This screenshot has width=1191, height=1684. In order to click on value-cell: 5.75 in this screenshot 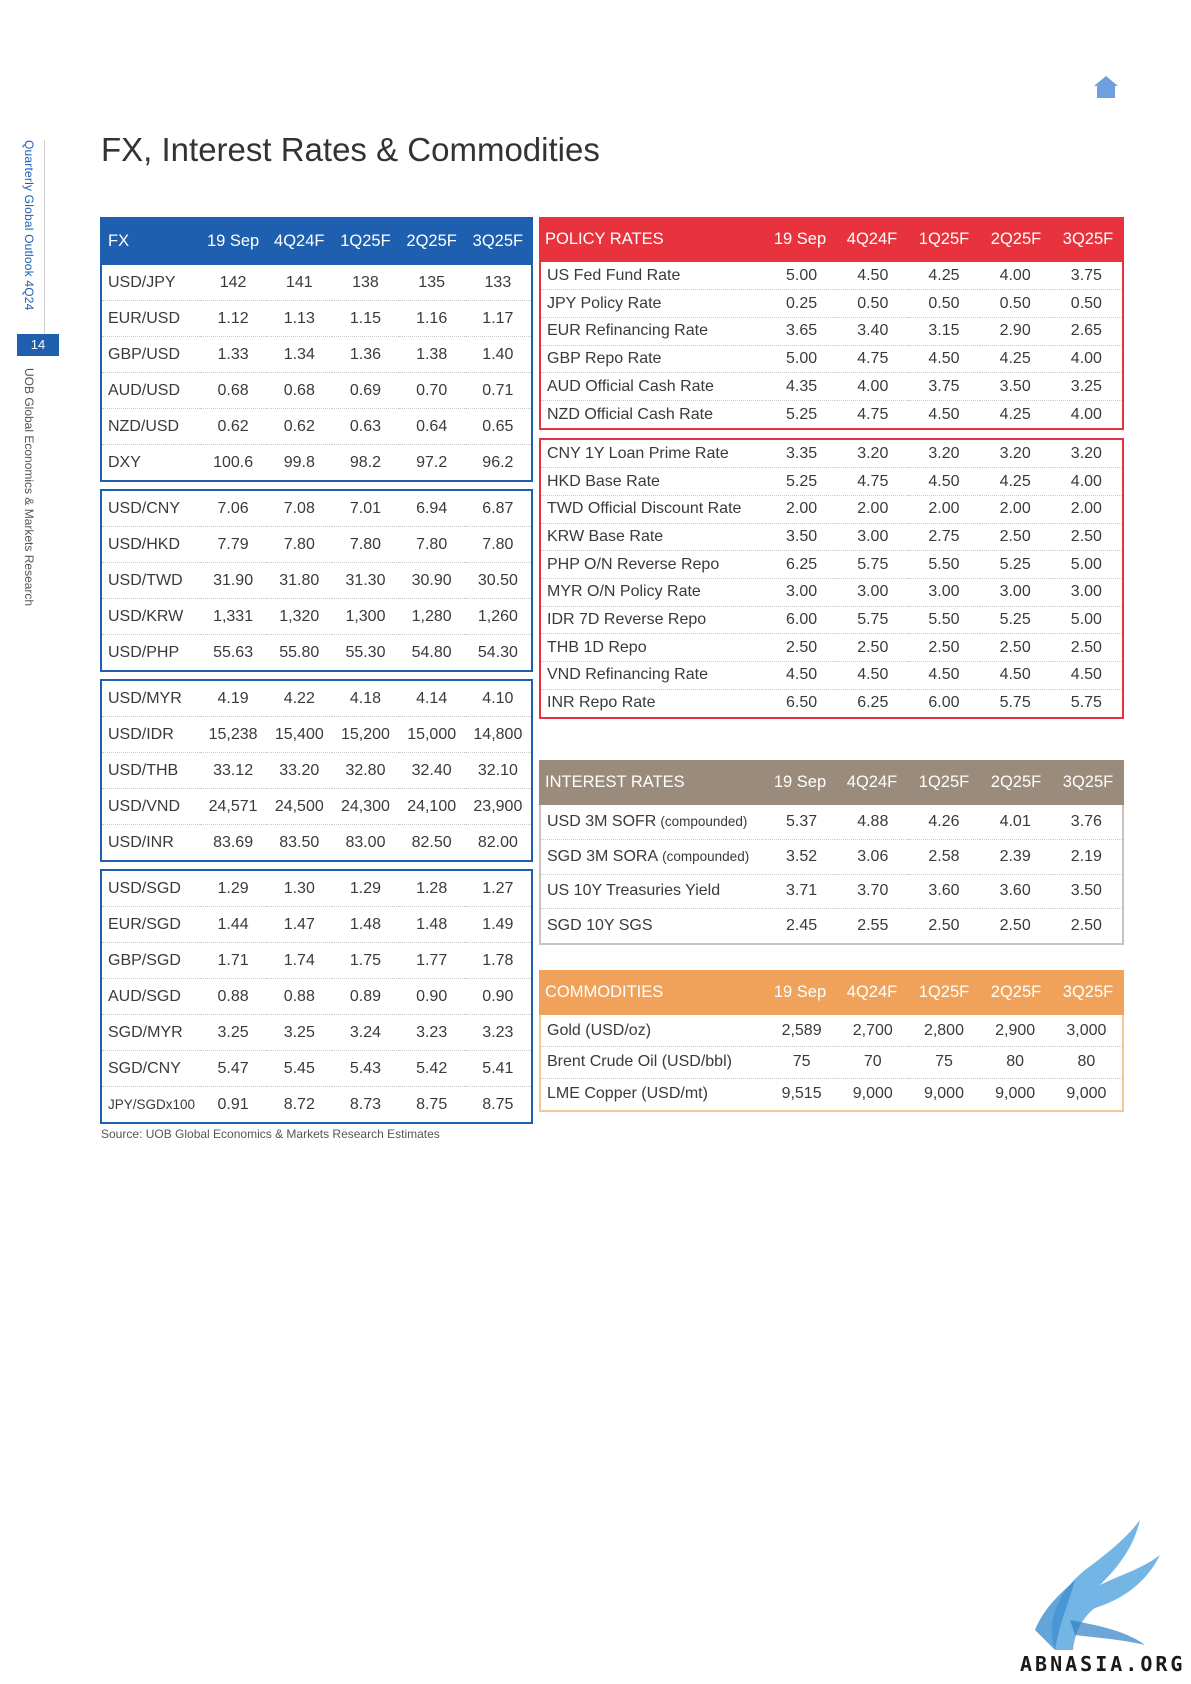, I will do `click(1086, 702)`.